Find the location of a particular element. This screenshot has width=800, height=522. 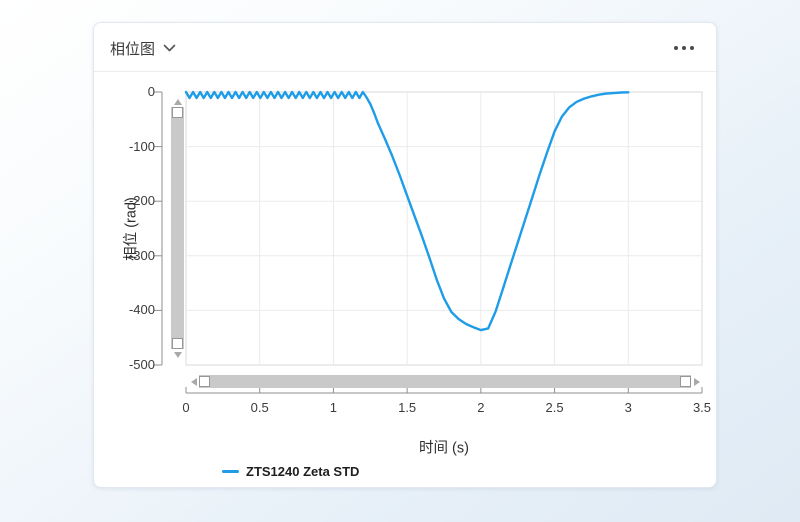

v-scroll-down-button is located at coordinates (177, 354).